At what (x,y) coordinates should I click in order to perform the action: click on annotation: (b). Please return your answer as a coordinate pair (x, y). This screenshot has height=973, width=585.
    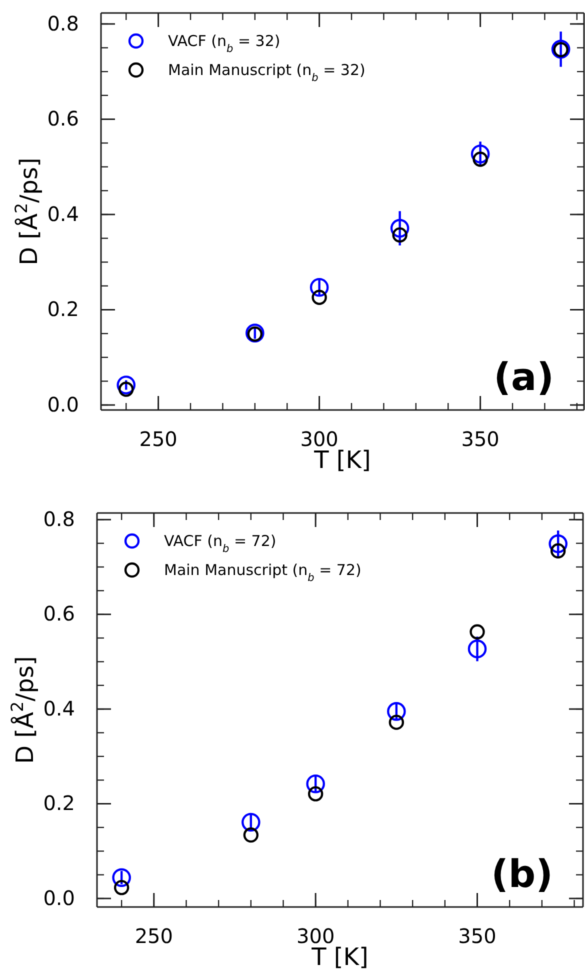
    Looking at the image, I should click on (522, 874).